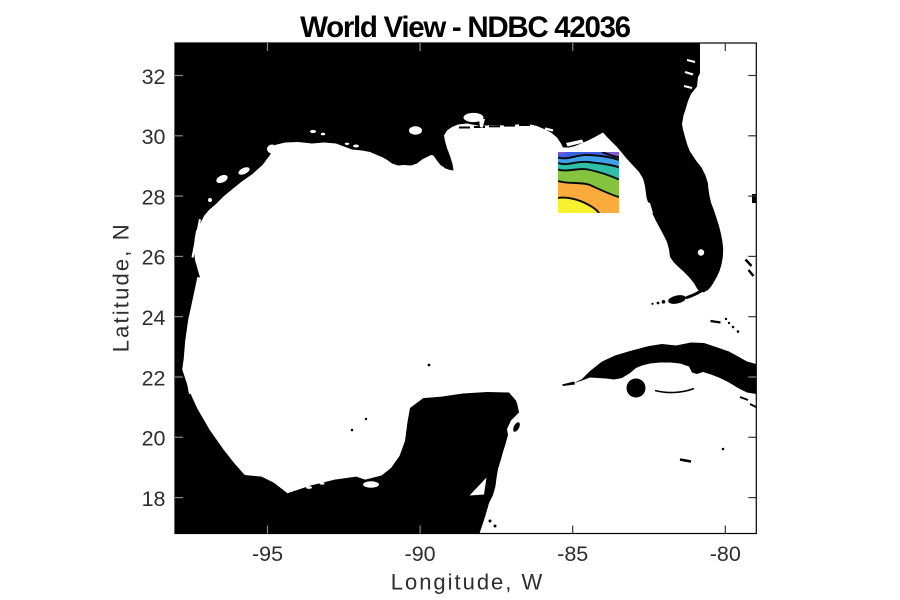 The height and width of the screenshot is (600, 900). Describe the element at coordinates (154, 77) in the screenshot. I see `svg-text: 32` at that location.